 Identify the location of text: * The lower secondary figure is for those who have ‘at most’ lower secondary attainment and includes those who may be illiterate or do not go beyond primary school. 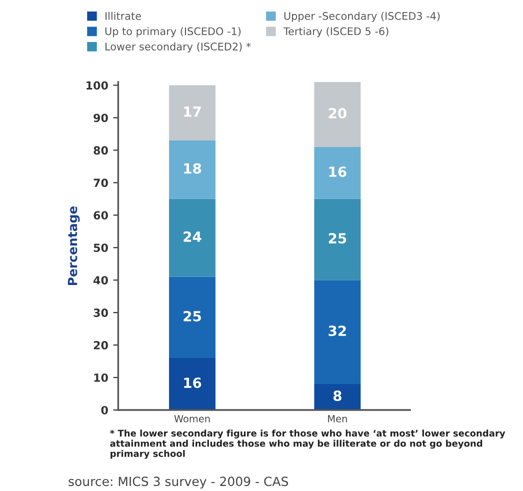
(308, 444).